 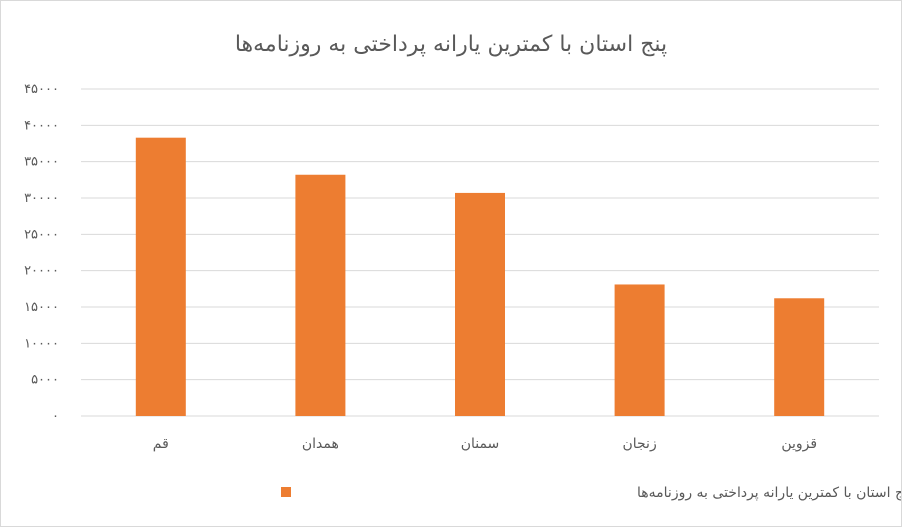 I want to click on y-tick-label: ۲۰۰۰۰, so click(x=41, y=271).